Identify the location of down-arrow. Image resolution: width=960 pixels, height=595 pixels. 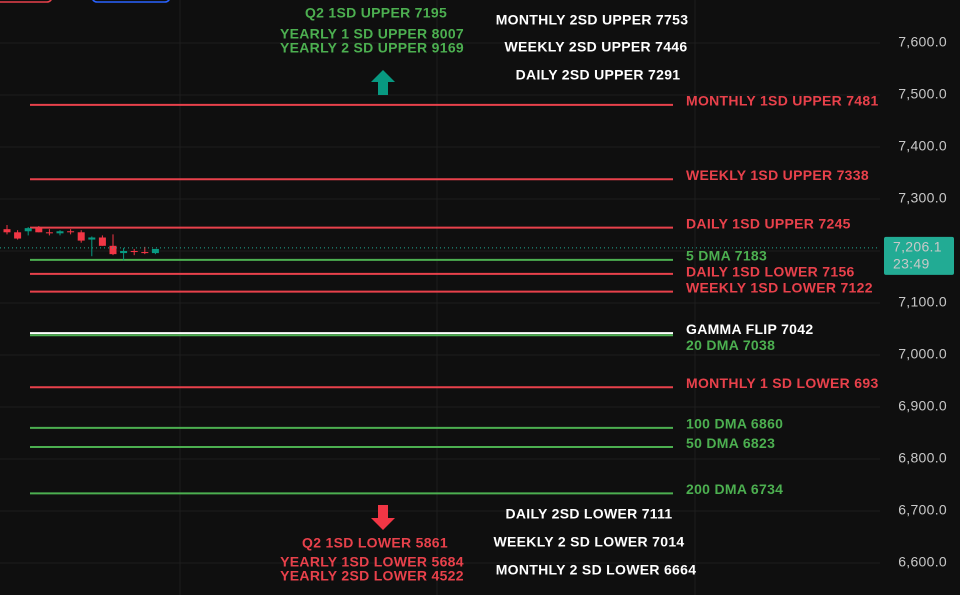
(383, 517).